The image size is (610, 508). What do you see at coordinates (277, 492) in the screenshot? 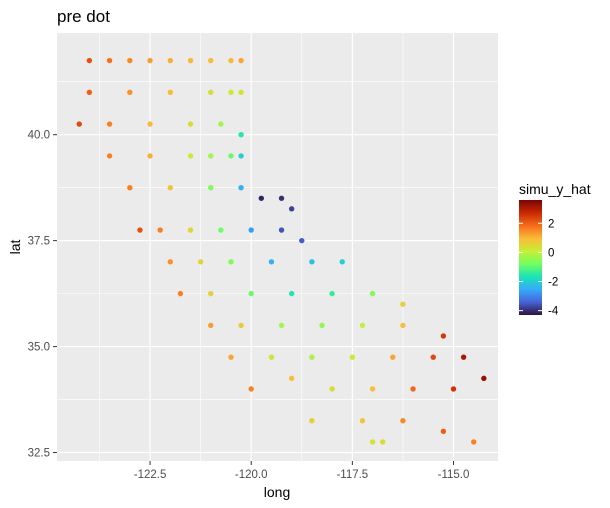
I see `x-axis-title: long` at bounding box center [277, 492].